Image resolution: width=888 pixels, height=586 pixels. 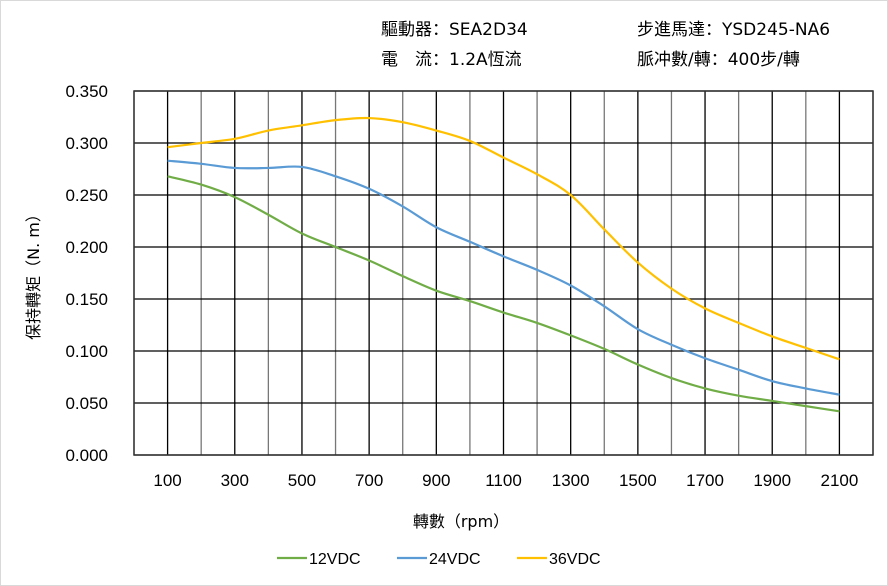 I want to click on y-tick-label: 0.150, so click(x=86, y=299).